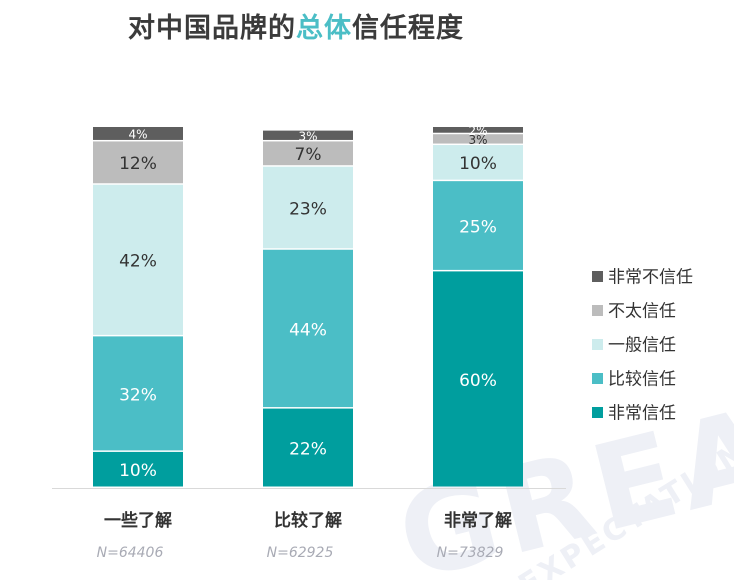 The image size is (734, 580). Describe the element at coordinates (470, 553) in the screenshot. I see `sample-size-2: N=73829` at that location.